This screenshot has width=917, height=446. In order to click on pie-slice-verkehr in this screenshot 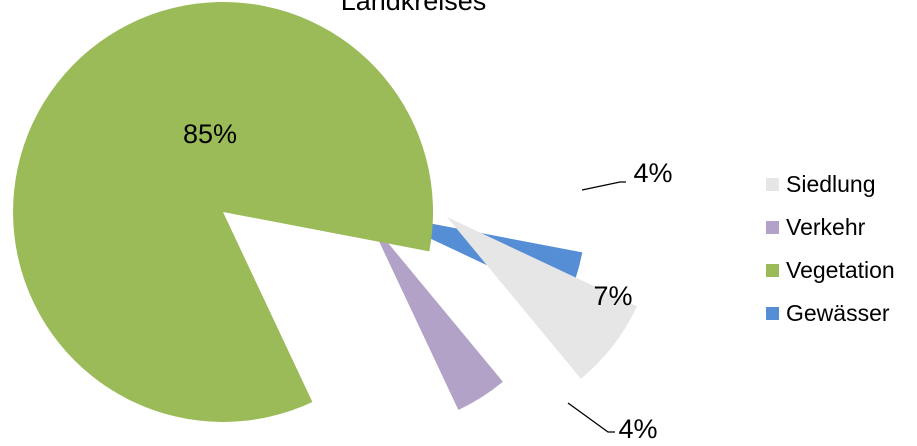, I will do `click(436, 315)`.